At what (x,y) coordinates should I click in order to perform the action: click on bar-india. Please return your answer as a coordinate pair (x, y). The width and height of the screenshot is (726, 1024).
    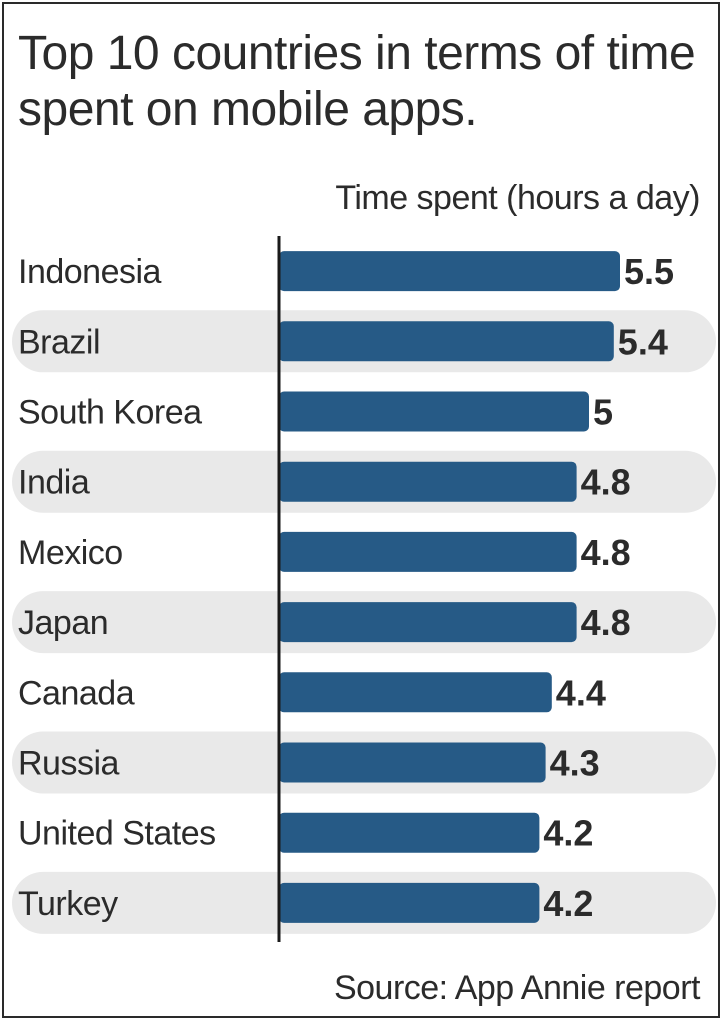
    Looking at the image, I should click on (428, 481).